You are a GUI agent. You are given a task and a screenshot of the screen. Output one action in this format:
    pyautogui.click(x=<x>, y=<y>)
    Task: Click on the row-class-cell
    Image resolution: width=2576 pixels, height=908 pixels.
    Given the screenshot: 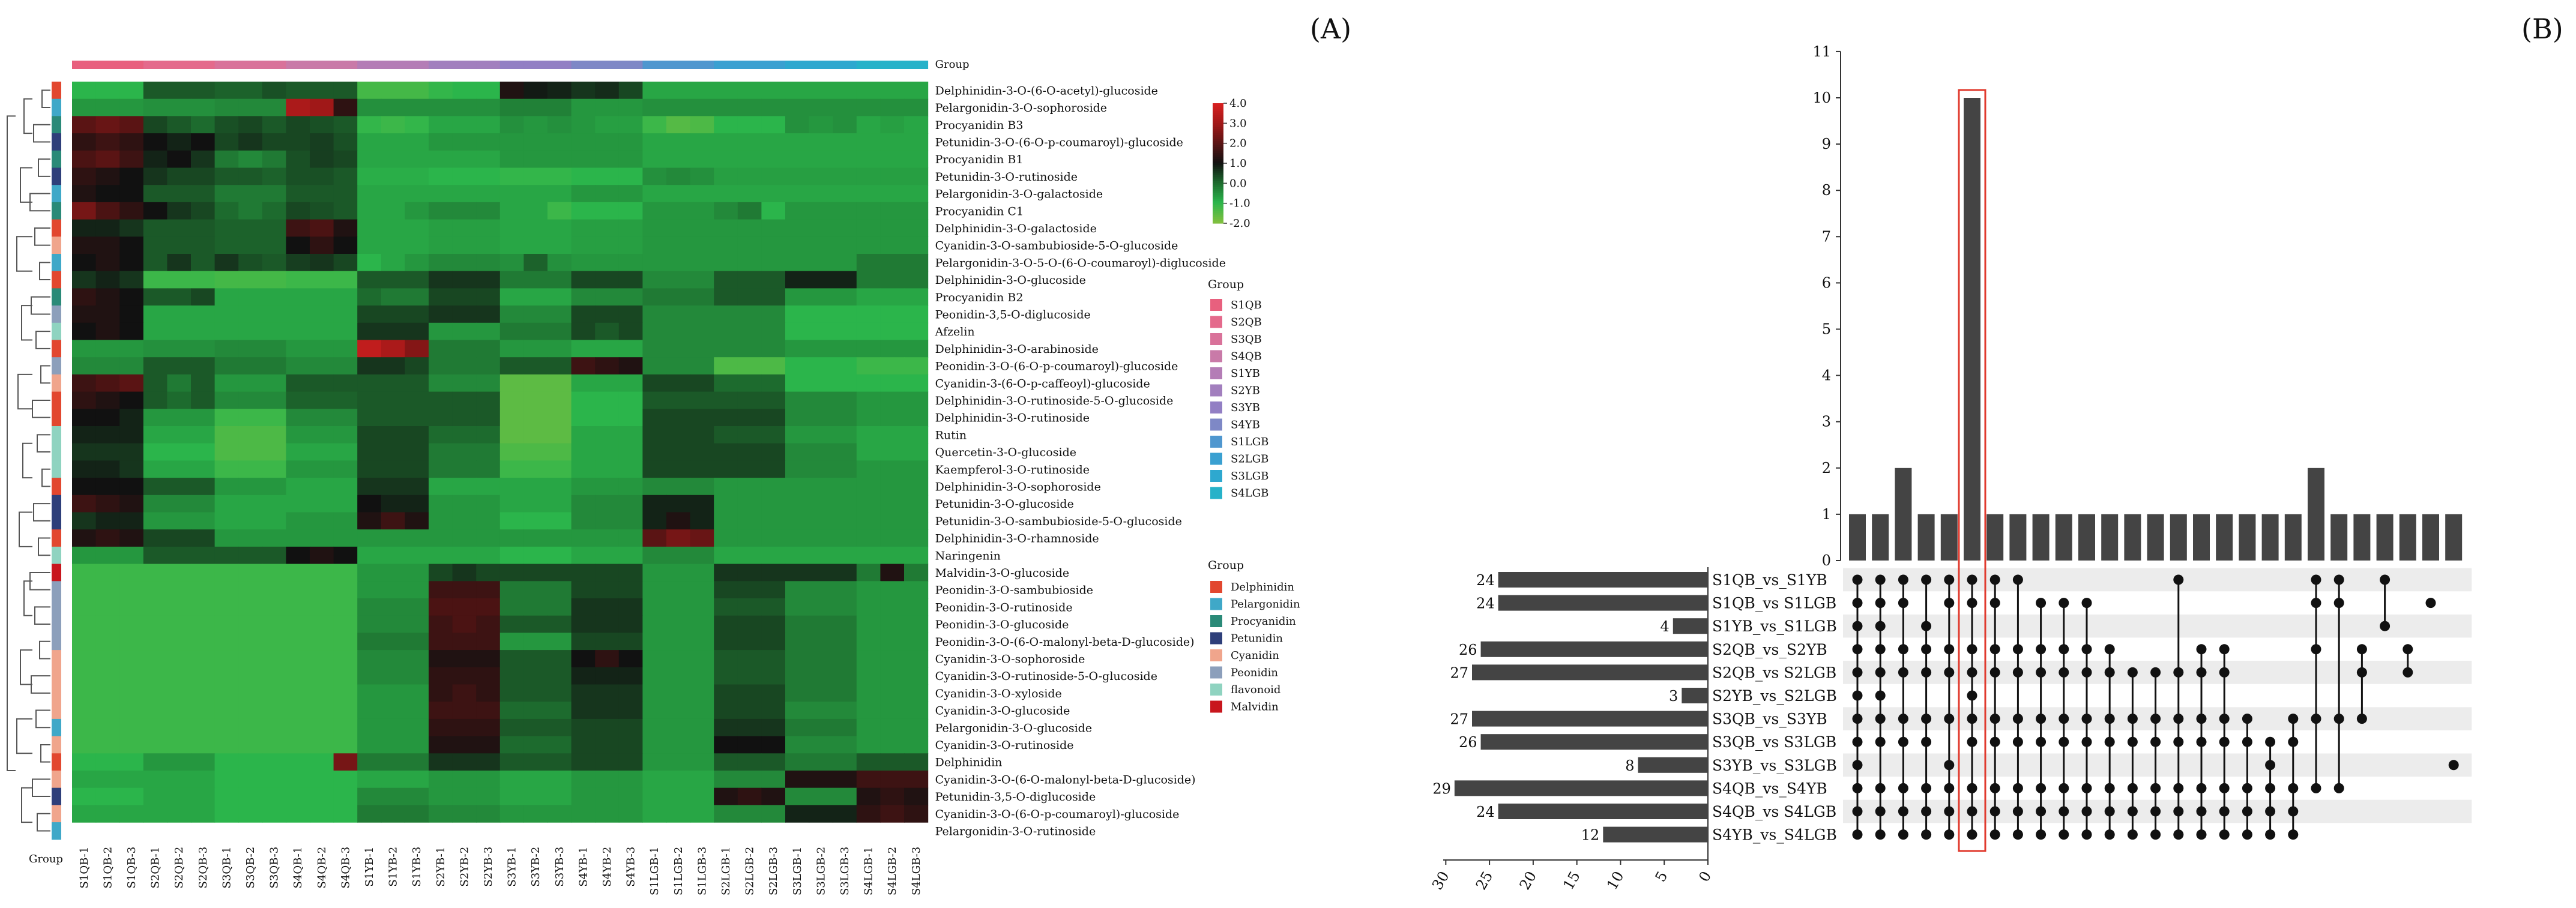 What is the action you would take?
    pyautogui.click(x=56, y=383)
    